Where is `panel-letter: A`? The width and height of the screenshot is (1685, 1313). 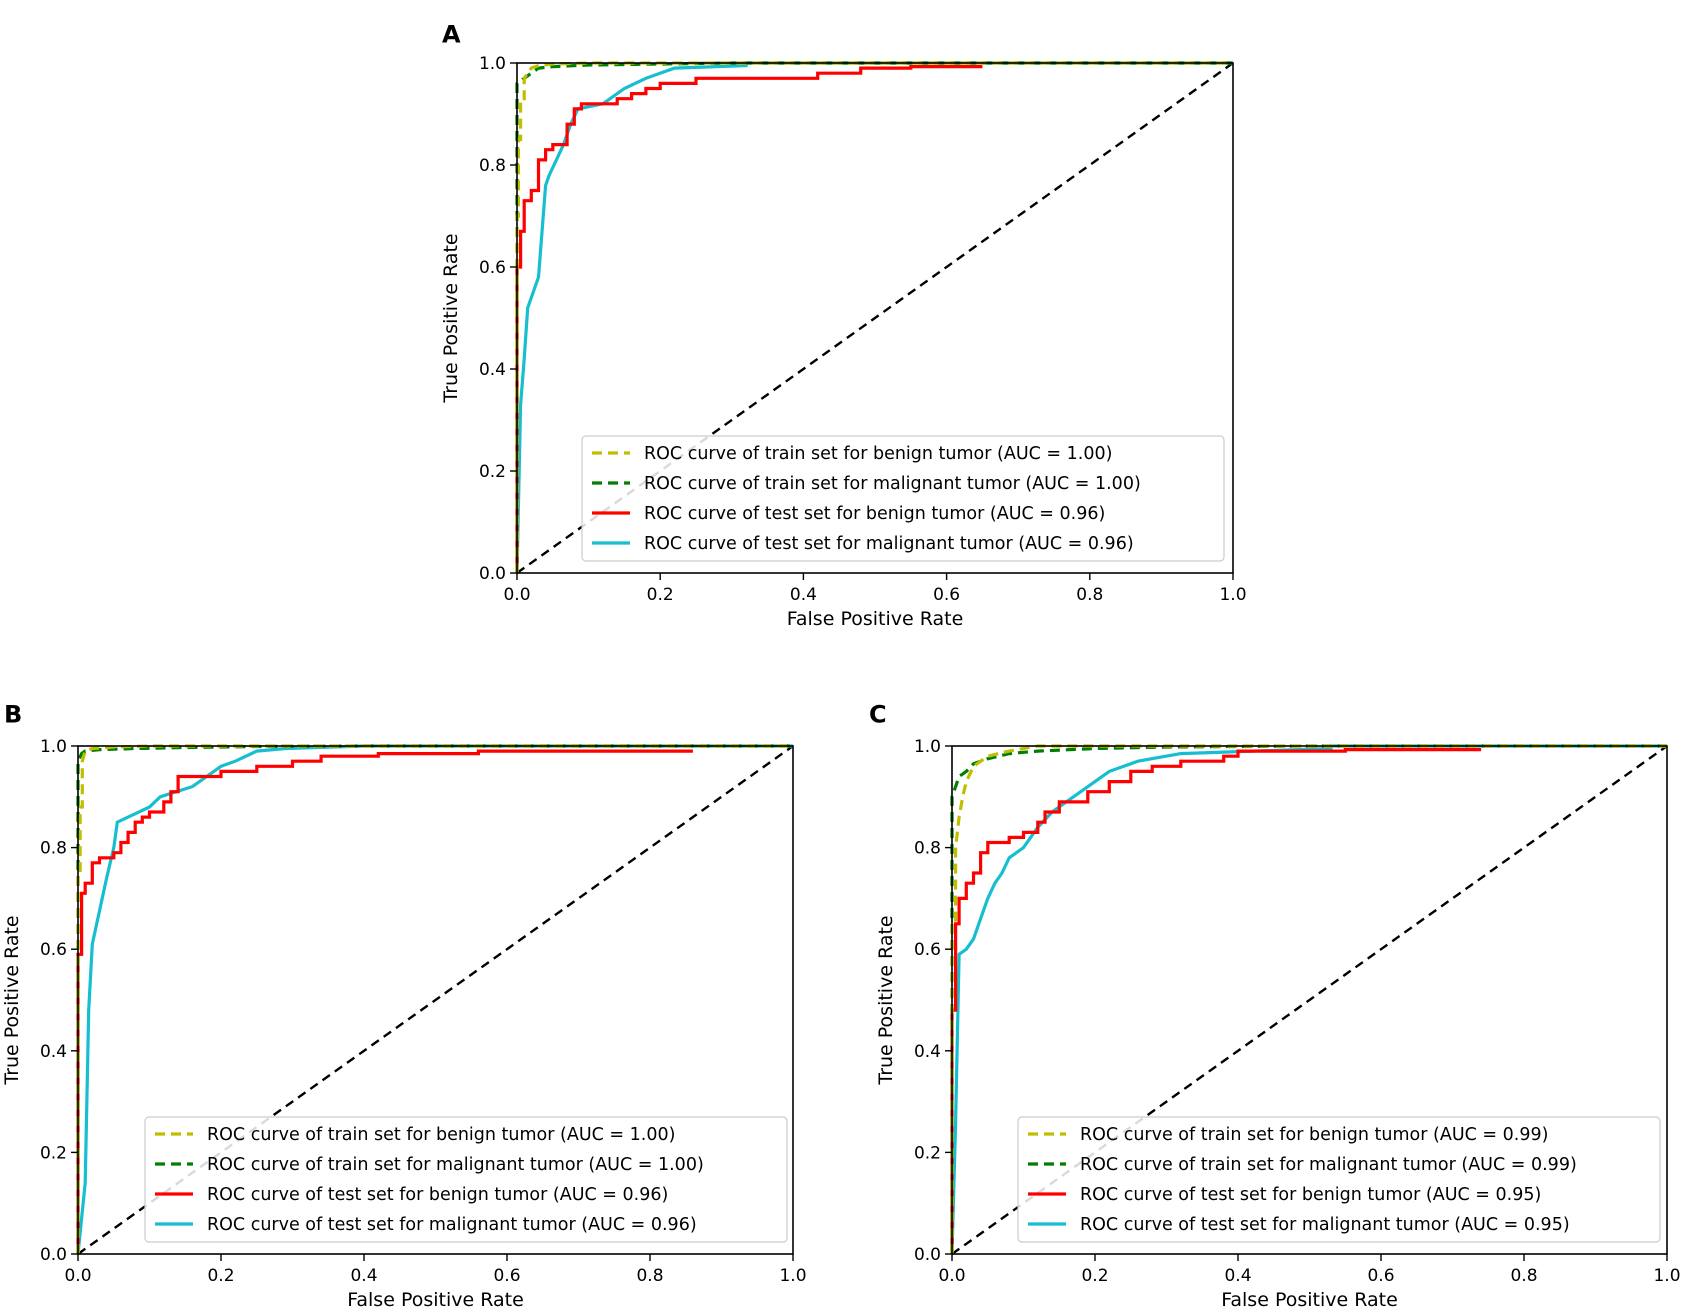
panel-letter: A is located at coordinates (451, 35).